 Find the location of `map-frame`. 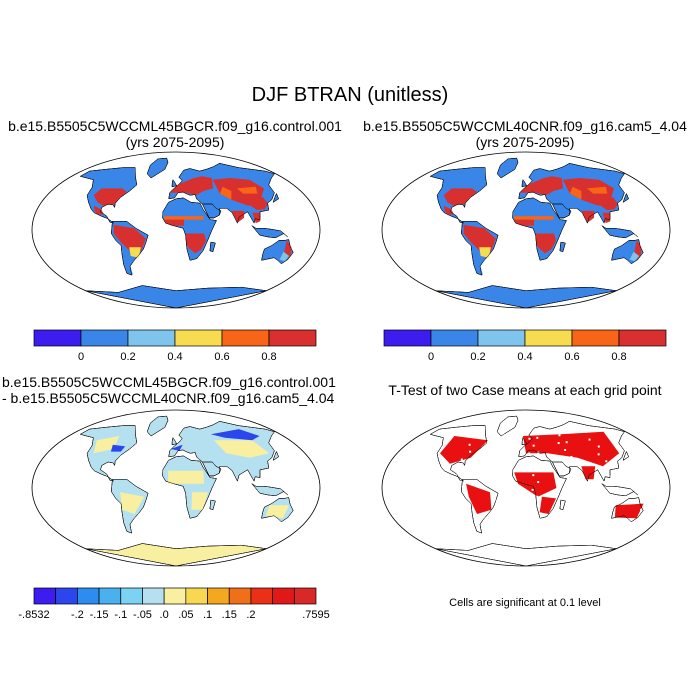

map-frame is located at coordinates (526, 230).